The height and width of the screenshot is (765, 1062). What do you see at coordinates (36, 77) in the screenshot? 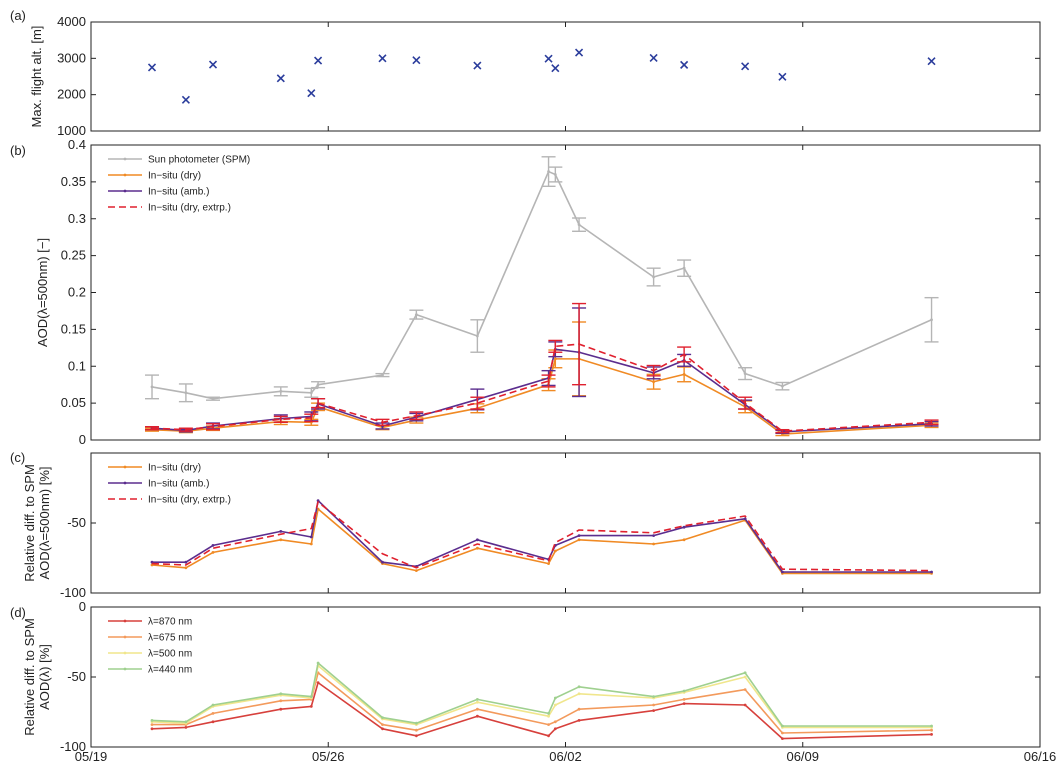
I see `y-axis-label: Max. flight alt. [m]` at bounding box center [36, 77].